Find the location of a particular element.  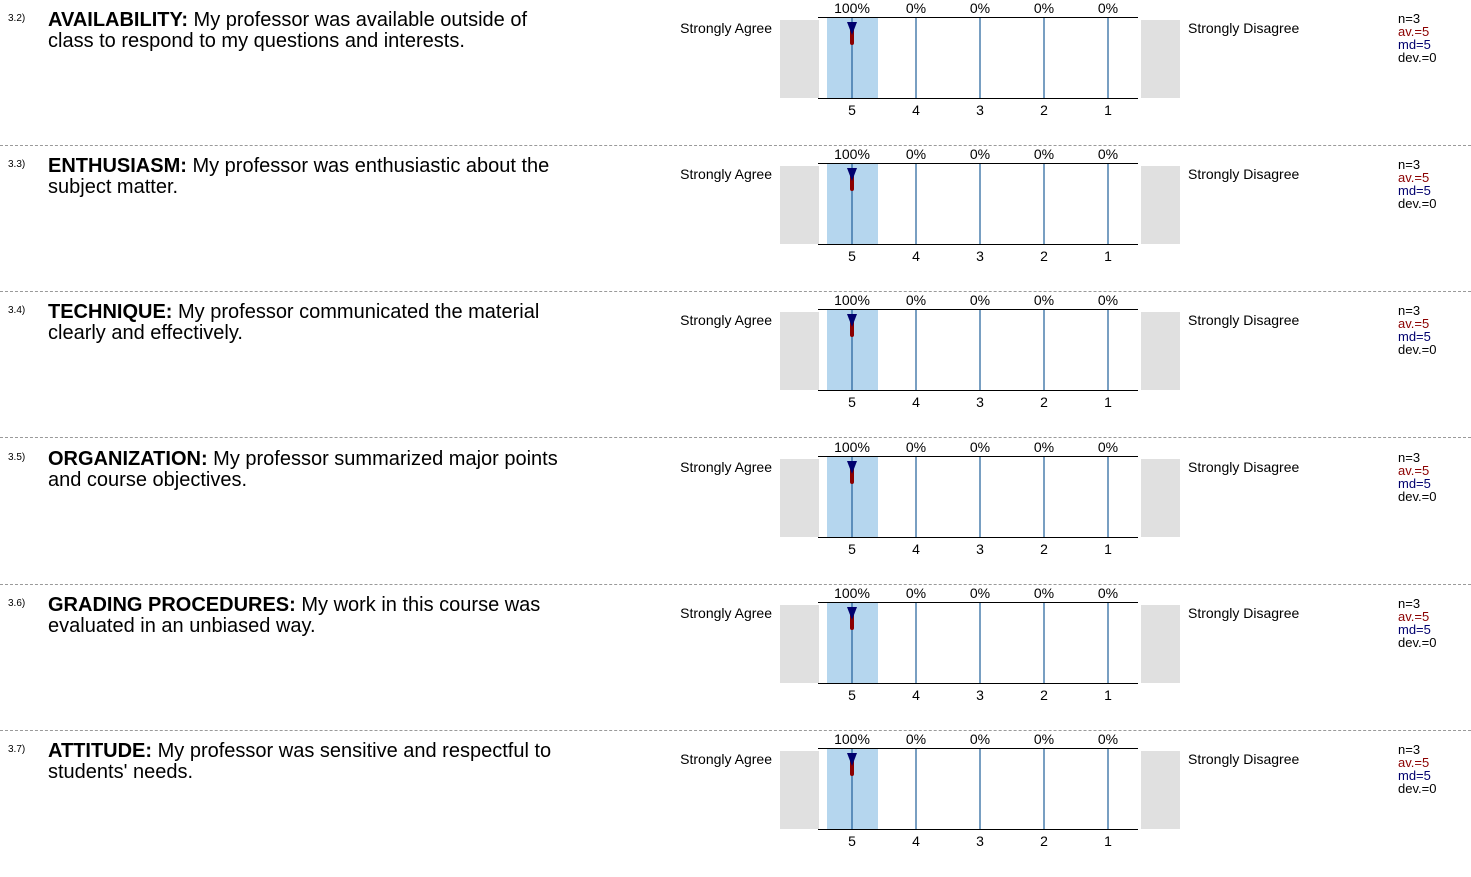

question-number: 3.4) is located at coordinates (17, 310).